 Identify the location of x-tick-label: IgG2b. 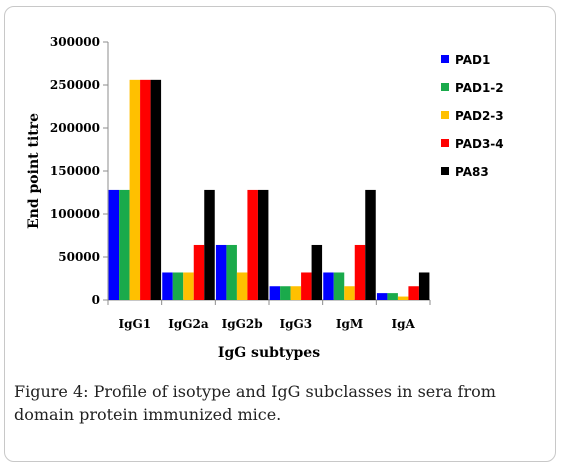
(242, 324).